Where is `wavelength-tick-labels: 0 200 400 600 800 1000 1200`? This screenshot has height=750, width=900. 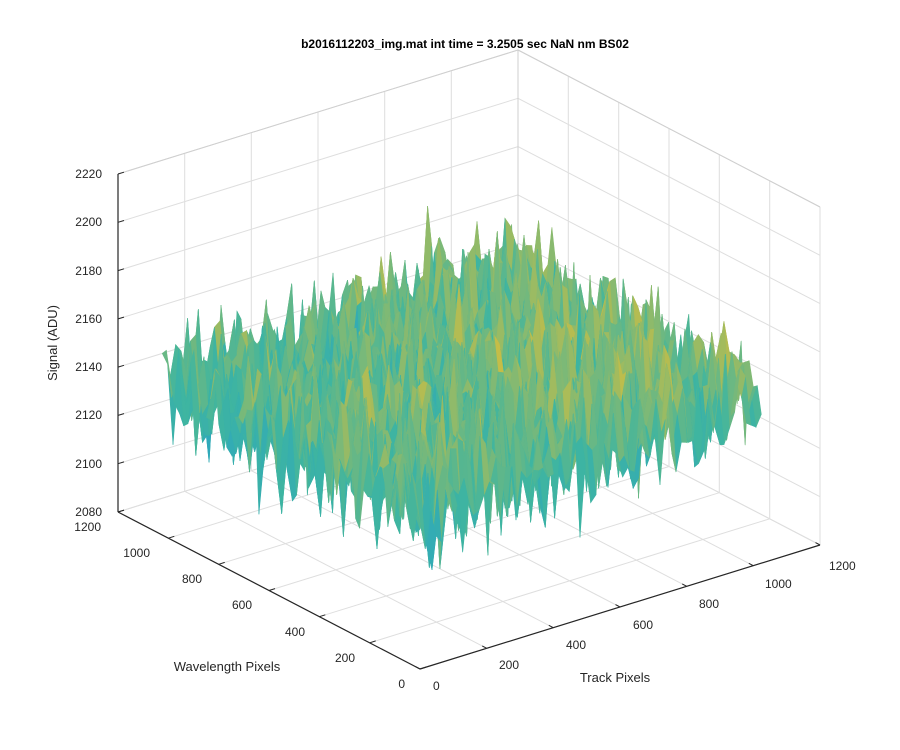
wavelength-tick-labels: 0 200 400 600 800 1000 1200 is located at coordinates (239, 605).